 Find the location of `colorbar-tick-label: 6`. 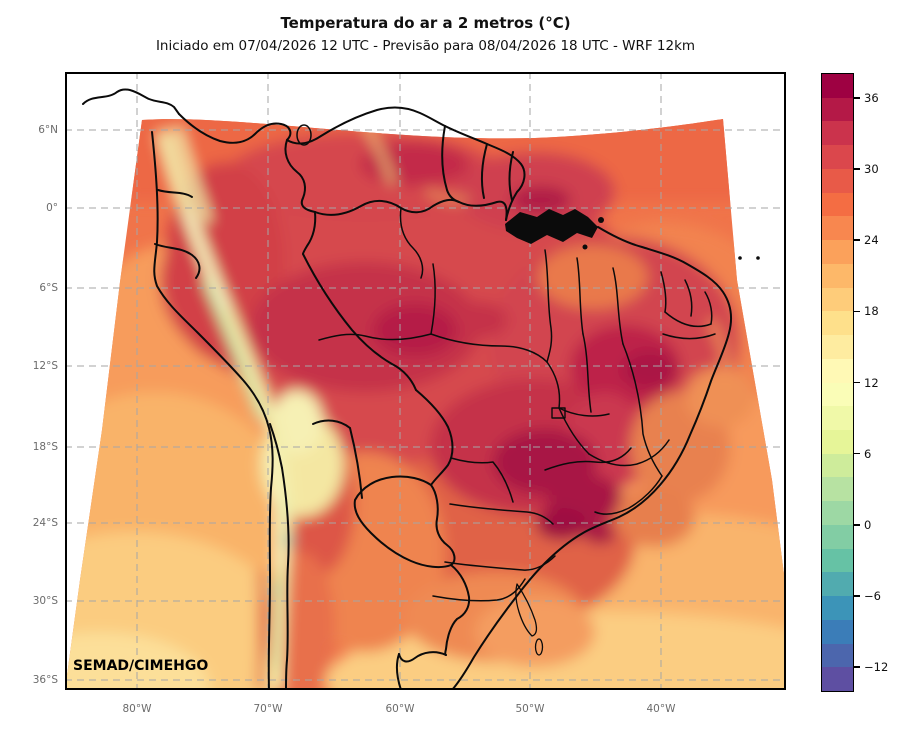

colorbar-tick-label: 6 is located at coordinates (868, 453).